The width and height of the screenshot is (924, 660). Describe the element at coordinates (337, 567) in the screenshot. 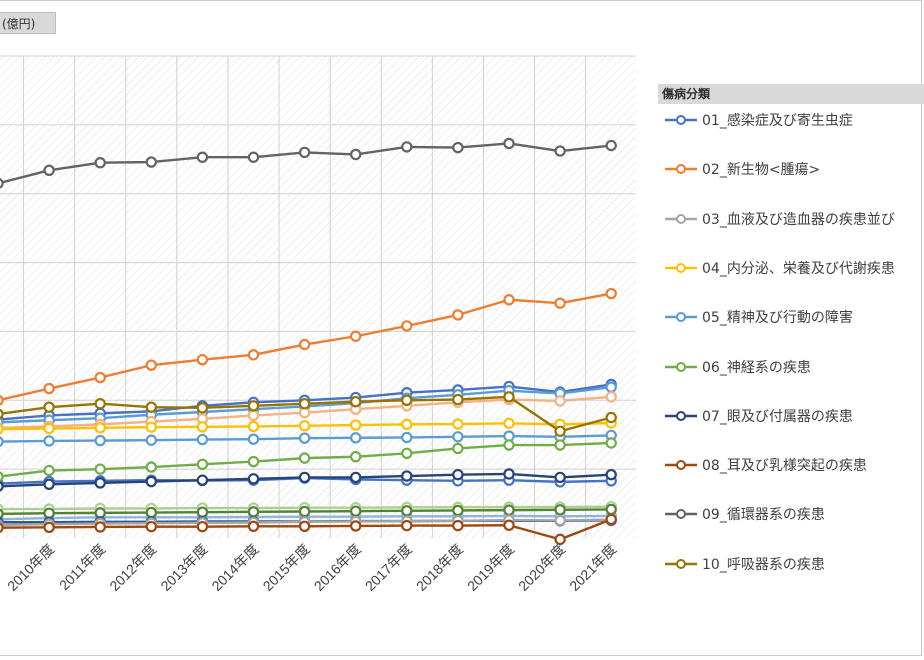

I see `x-tick-label: 2016年度` at that location.